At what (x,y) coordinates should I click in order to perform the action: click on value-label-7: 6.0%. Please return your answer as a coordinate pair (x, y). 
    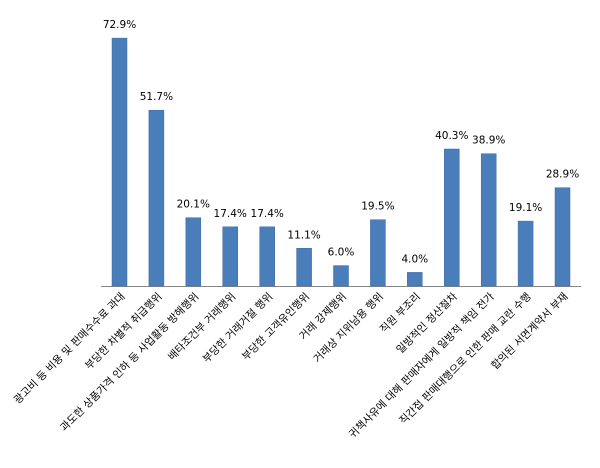
    Looking at the image, I should click on (341, 253).